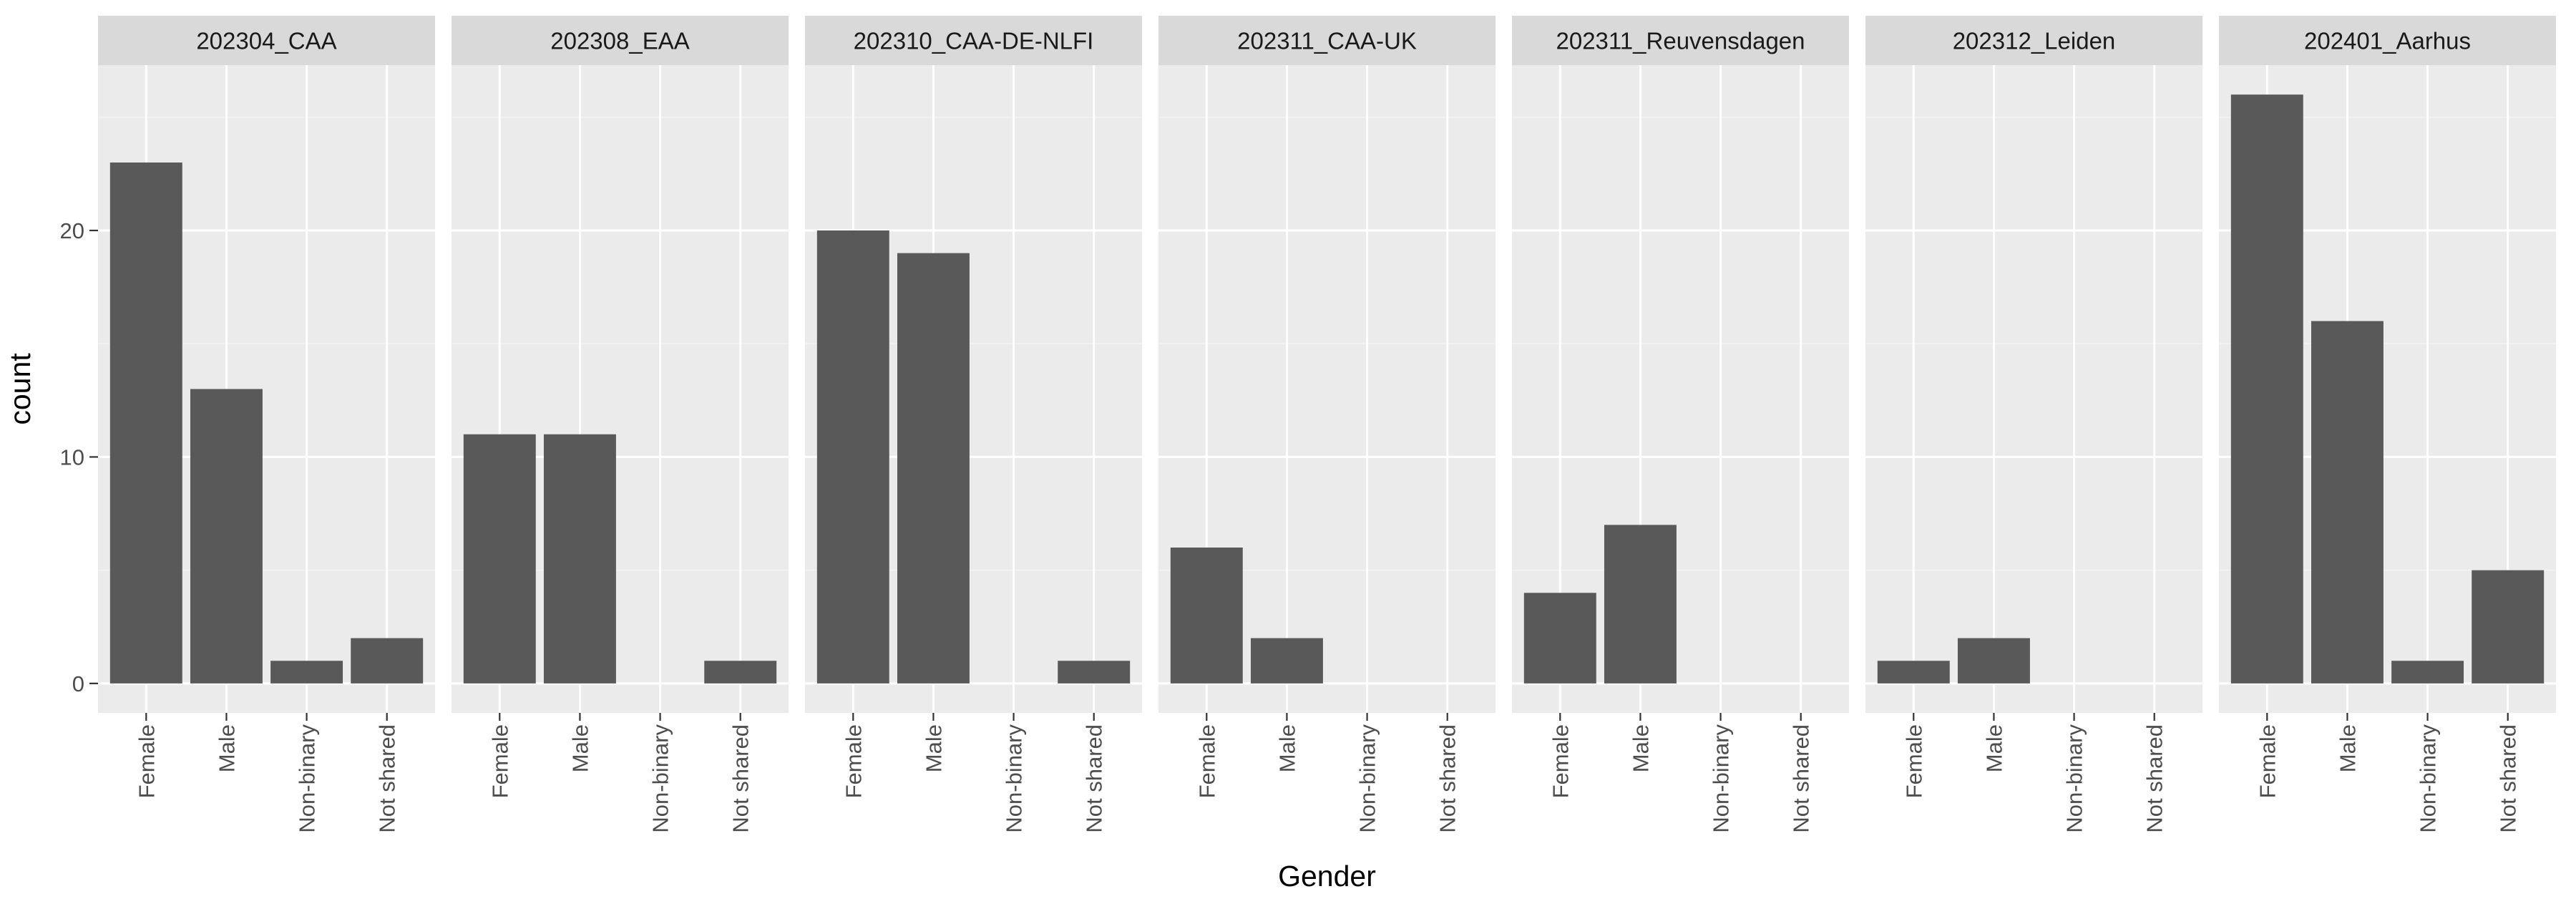  I want to click on y-axis-title: count, so click(20, 389).